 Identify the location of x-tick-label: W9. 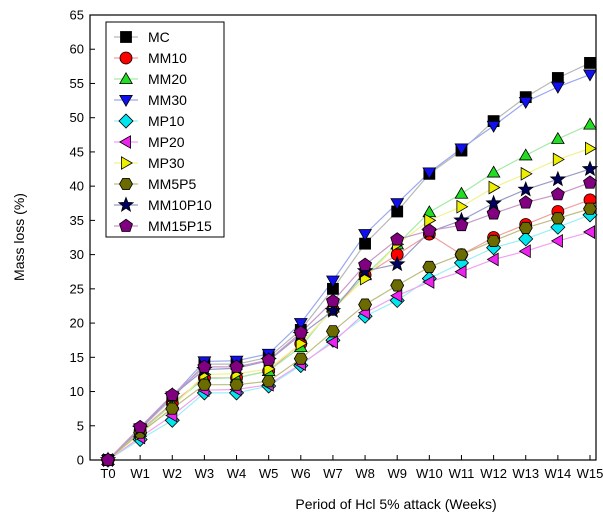
(397, 473).